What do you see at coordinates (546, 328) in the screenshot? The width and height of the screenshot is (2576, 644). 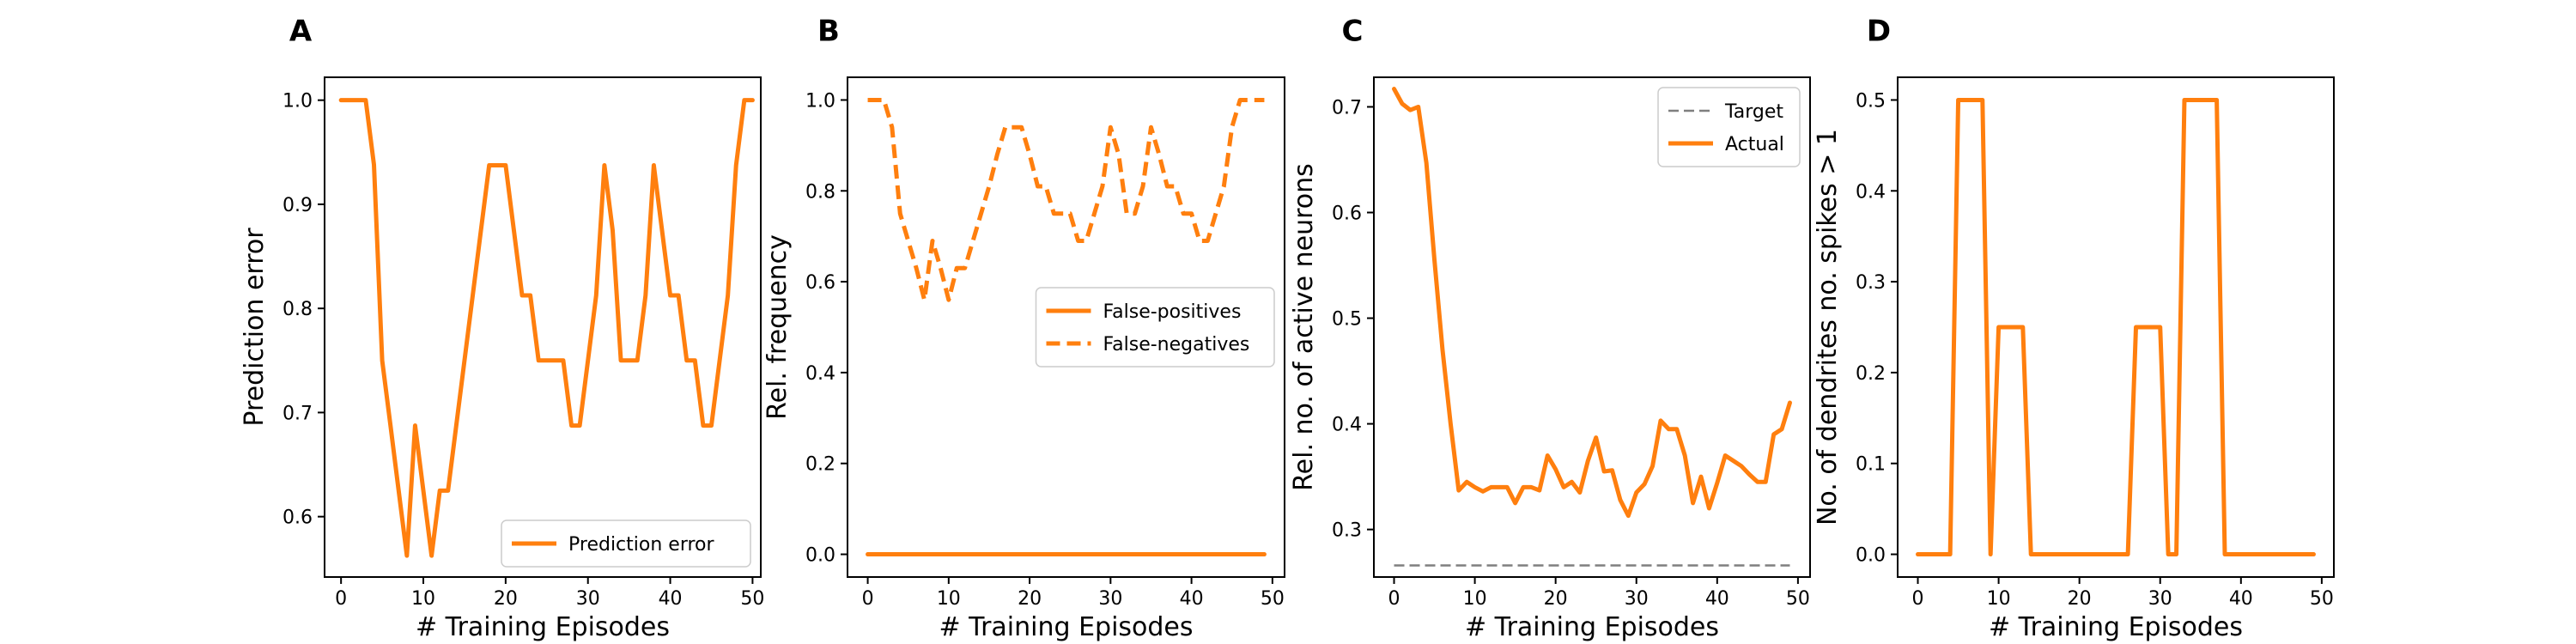 I see `series-line-prediction-error` at bounding box center [546, 328].